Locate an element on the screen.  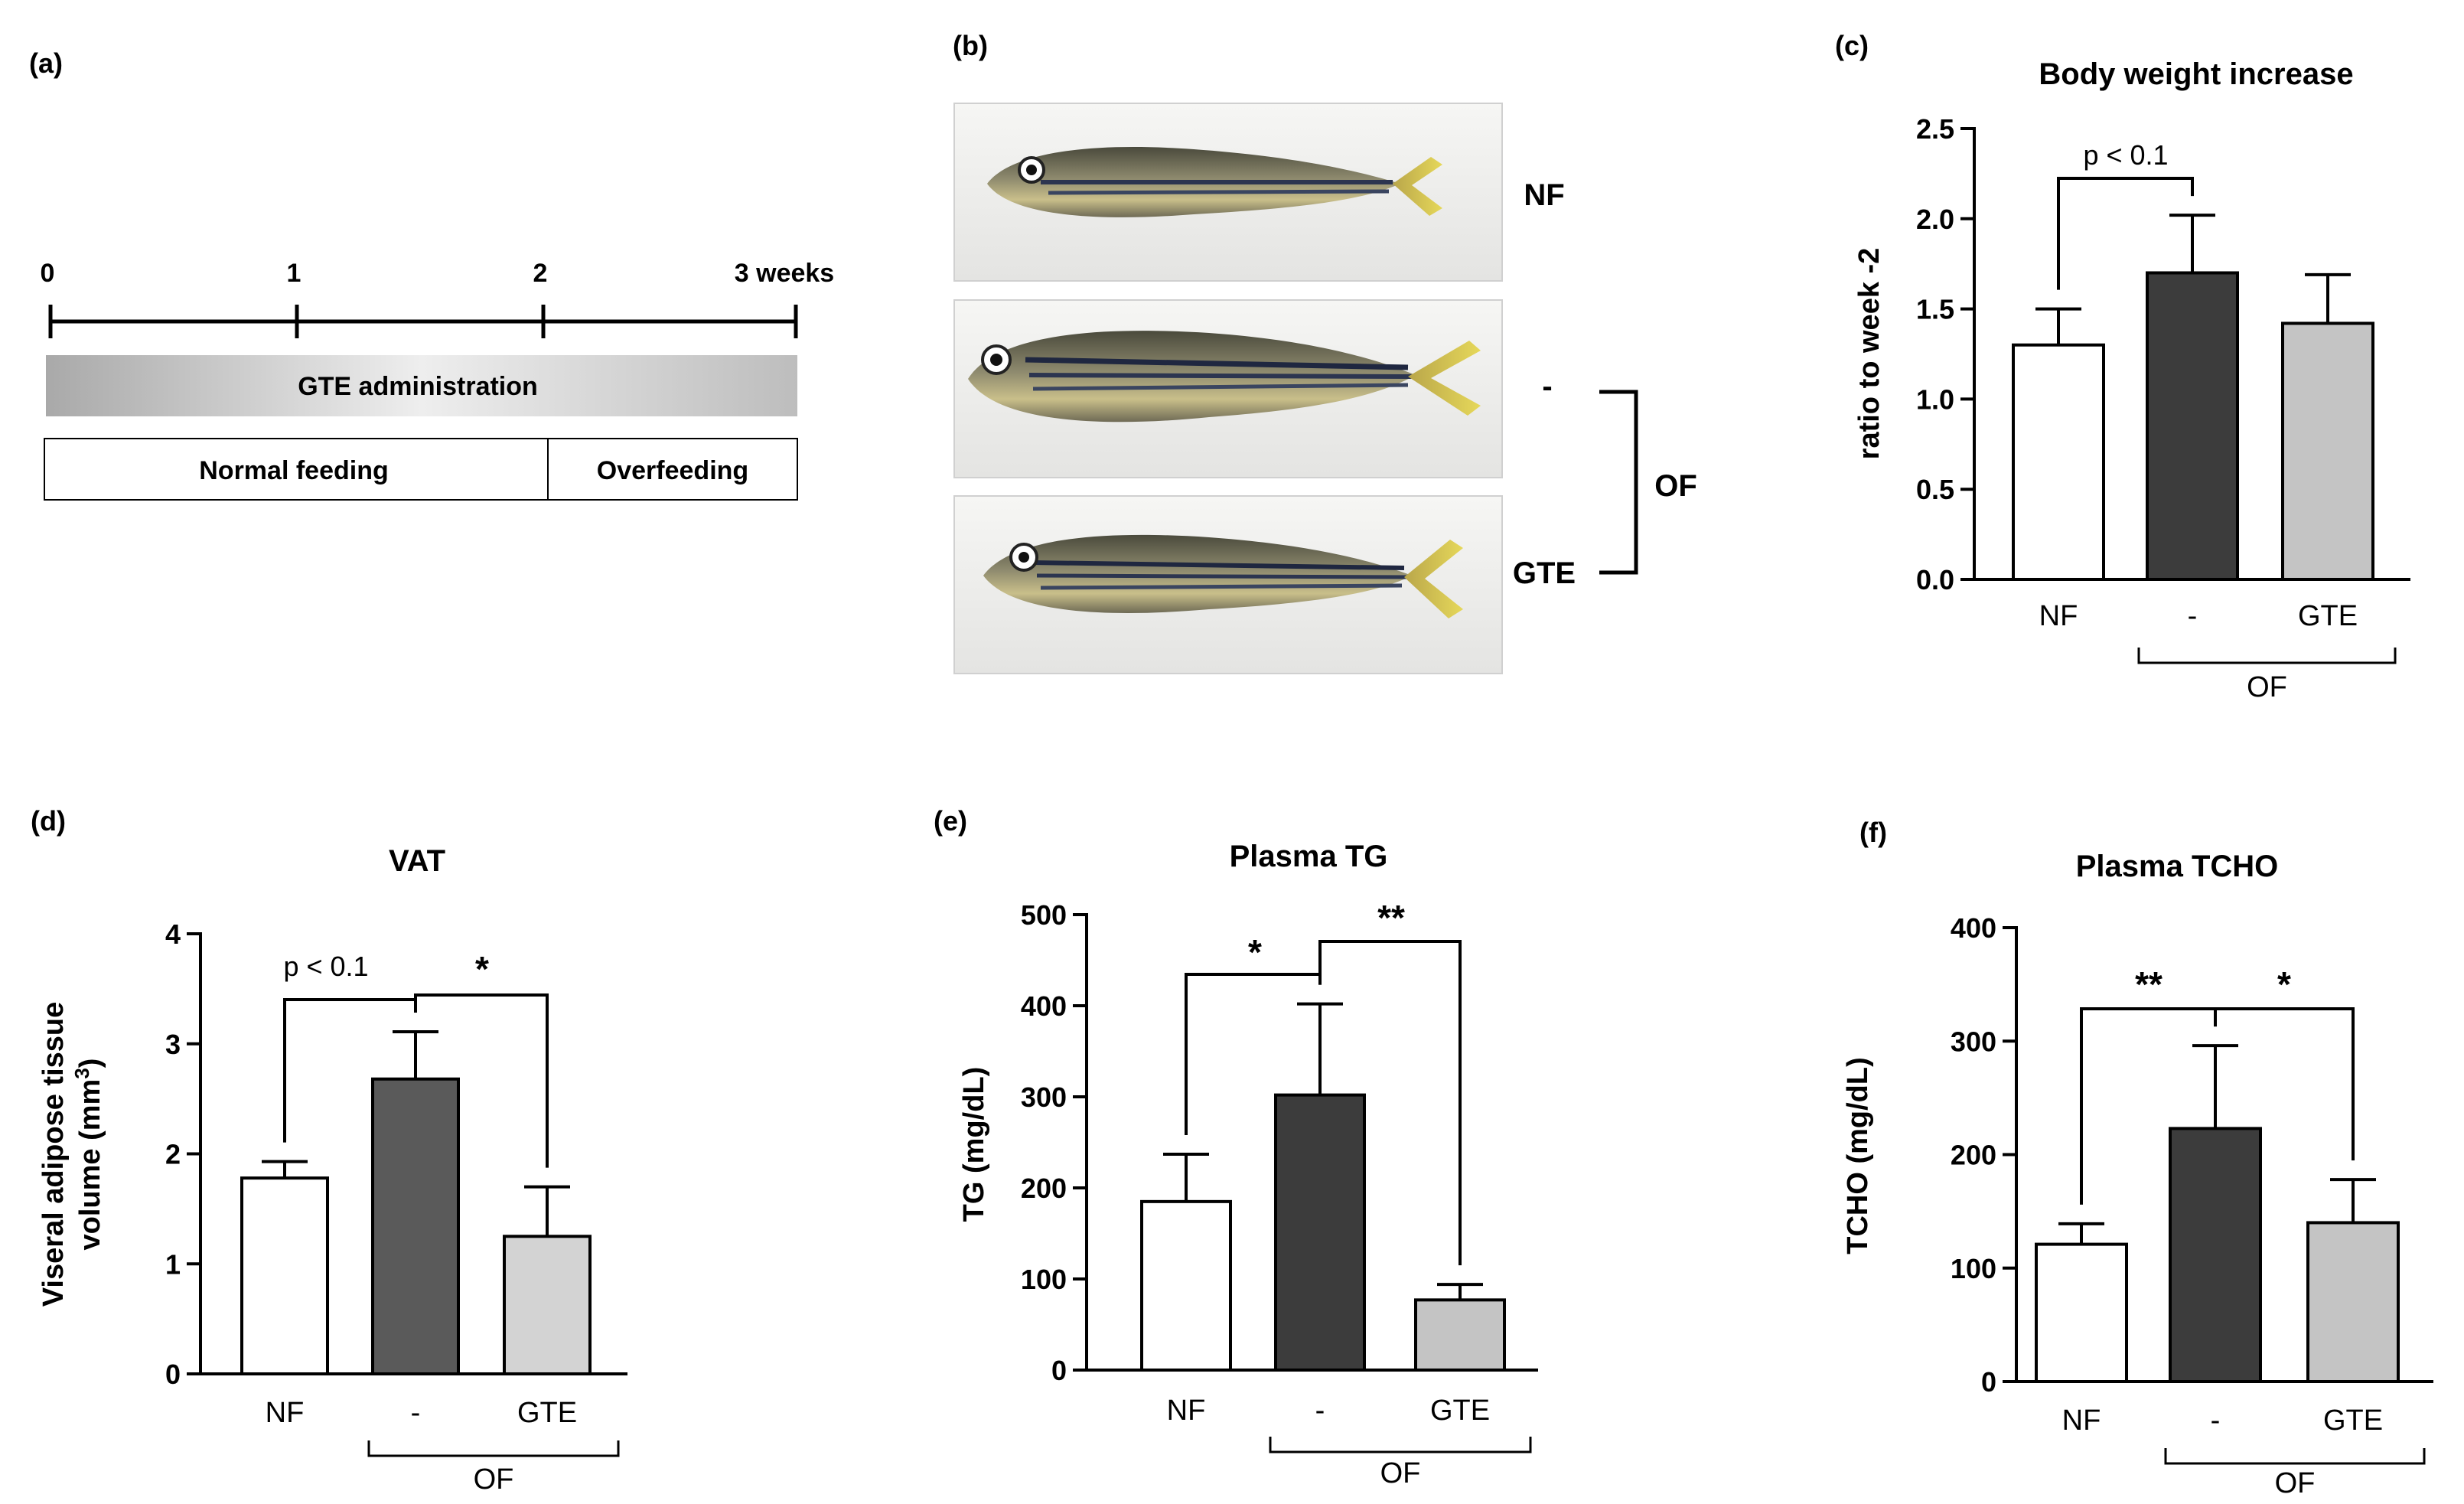
gte-administration-bar is located at coordinates (421, 385).